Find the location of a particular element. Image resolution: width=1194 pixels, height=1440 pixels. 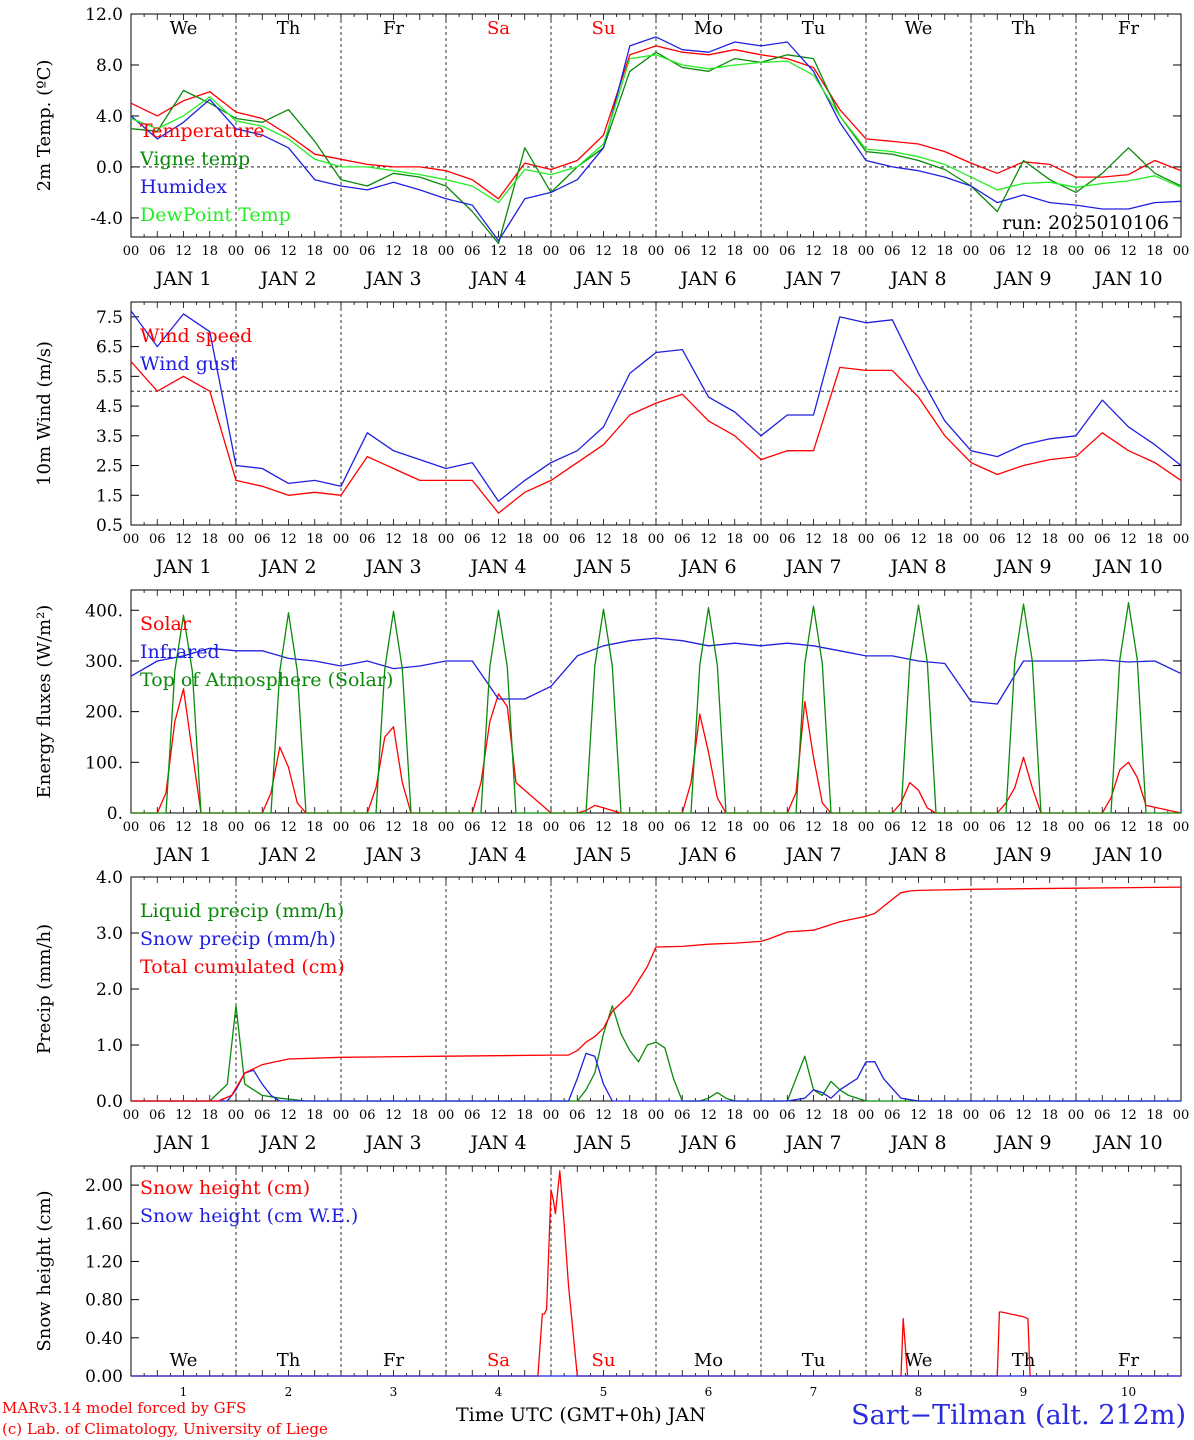

plot-frame is located at coordinates (656, 701).